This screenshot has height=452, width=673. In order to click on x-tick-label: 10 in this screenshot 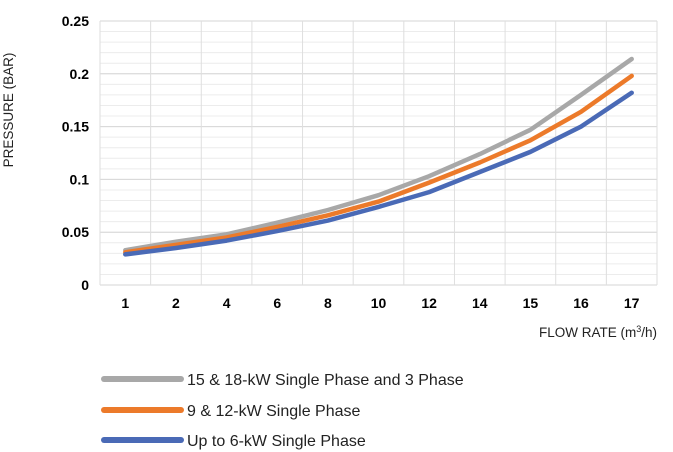, I will do `click(379, 303)`.